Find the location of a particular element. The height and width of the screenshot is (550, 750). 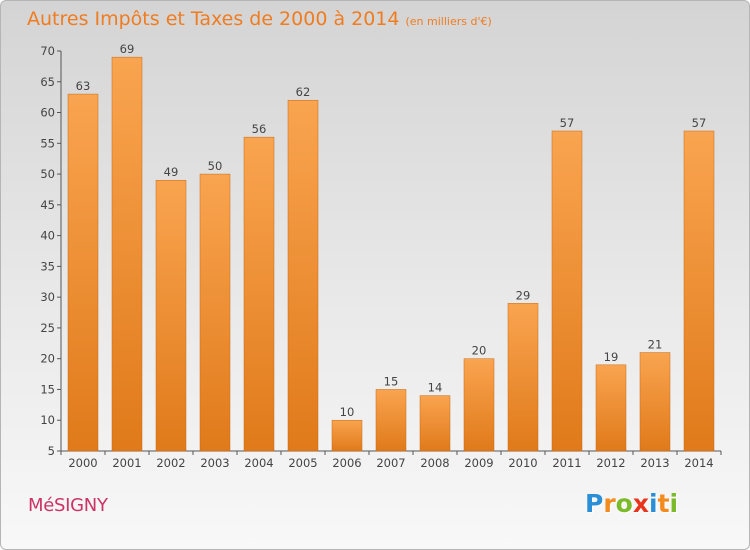

bar-value-label: 29 is located at coordinates (523, 295).